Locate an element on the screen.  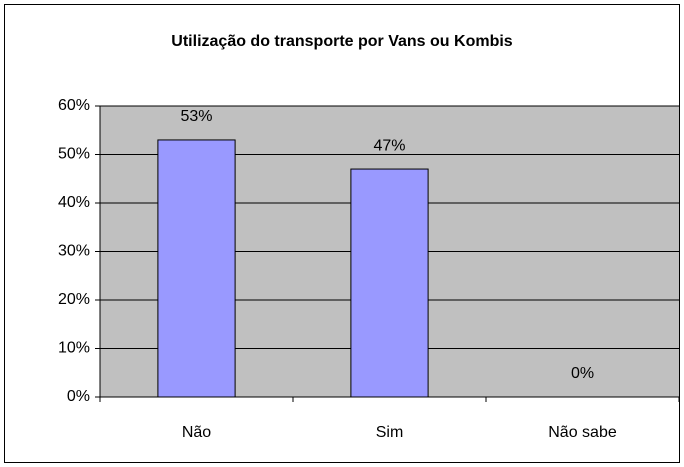
data-label: 53% is located at coordinates (196, 116).